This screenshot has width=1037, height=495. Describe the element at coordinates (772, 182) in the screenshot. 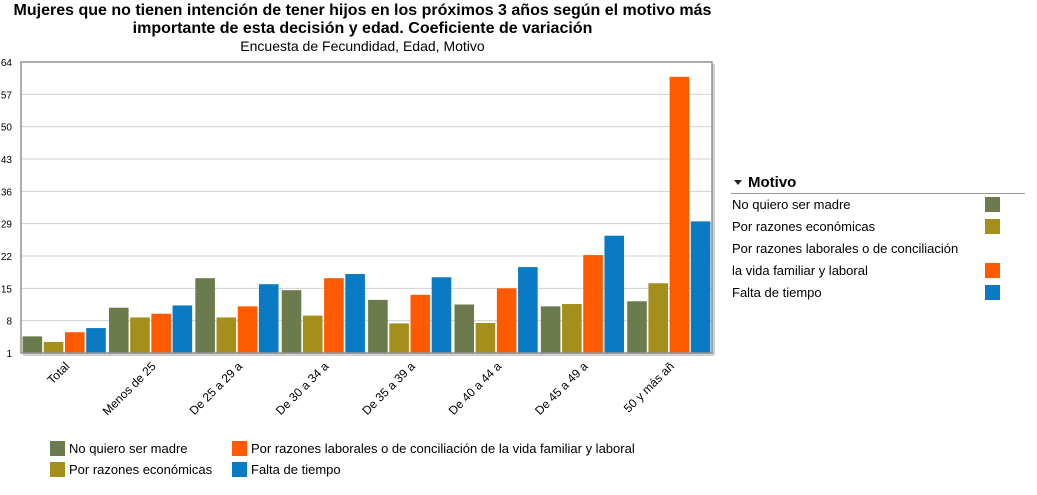

I see `side-legend-heading: Motivo` at that location.